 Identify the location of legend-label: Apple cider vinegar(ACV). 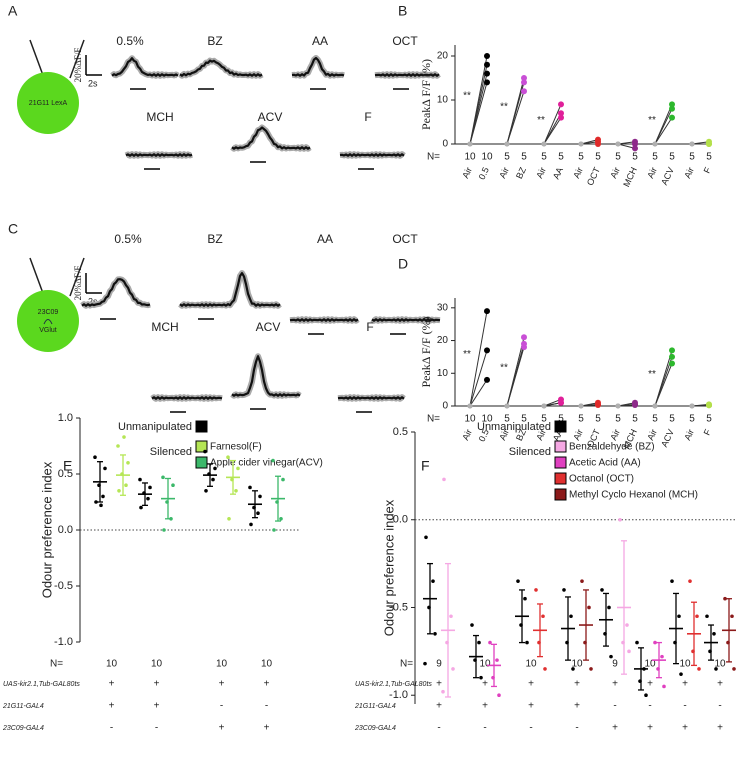
(266, 463).